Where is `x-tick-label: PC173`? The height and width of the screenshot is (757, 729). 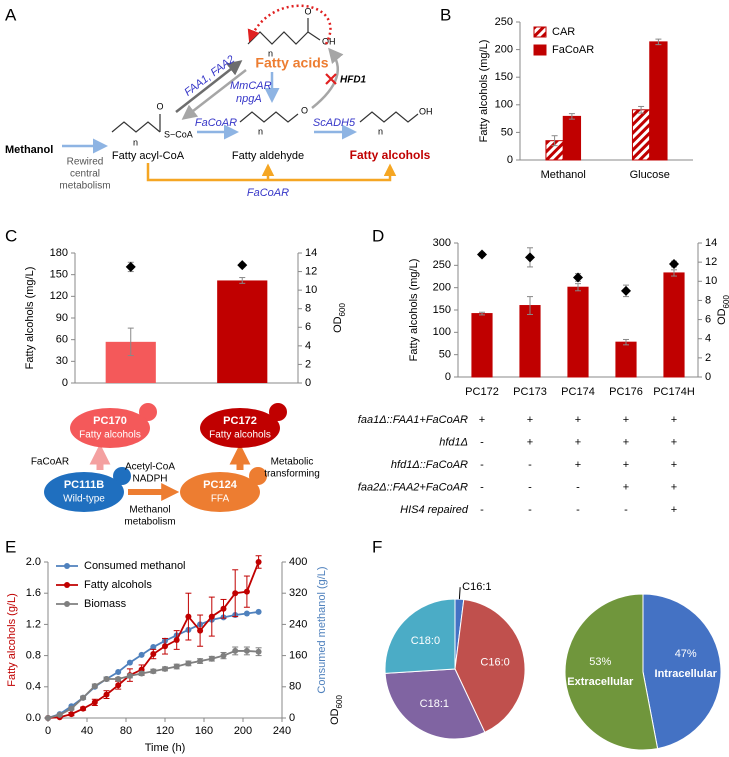
x-tick-label: PC173 is located at coordinates (530, 392).